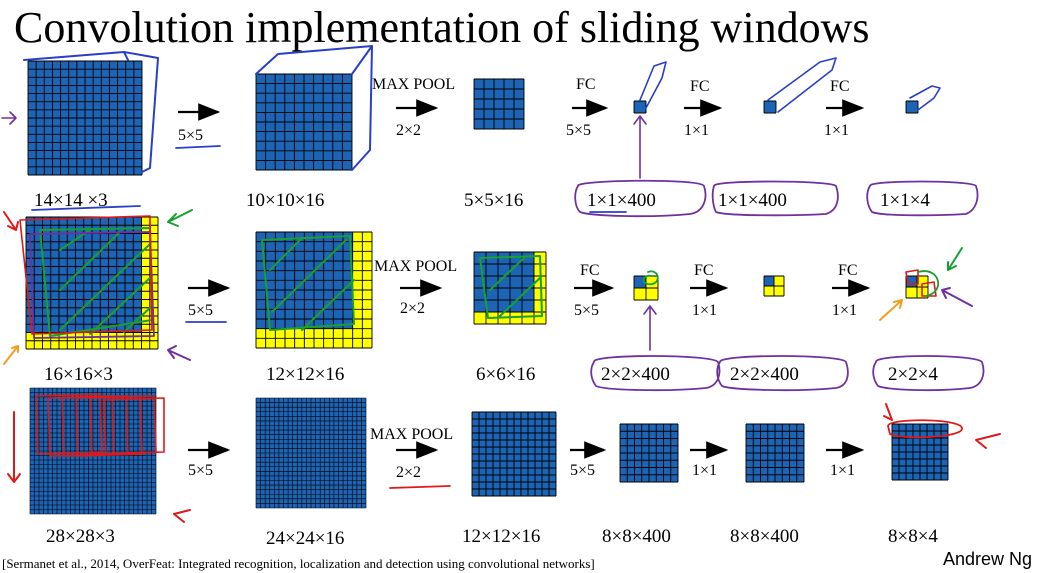  I want to click on row3-op2-name: MAX POOL, so click(412, 434).